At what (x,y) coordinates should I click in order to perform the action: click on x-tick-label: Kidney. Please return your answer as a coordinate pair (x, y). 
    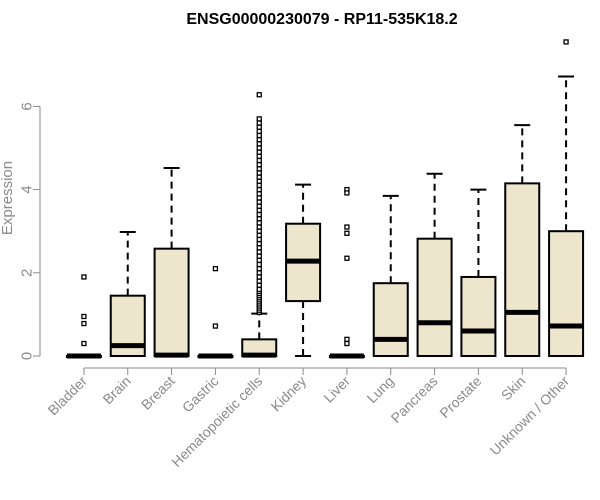
    Looking at the image, I should click on (289, 394).